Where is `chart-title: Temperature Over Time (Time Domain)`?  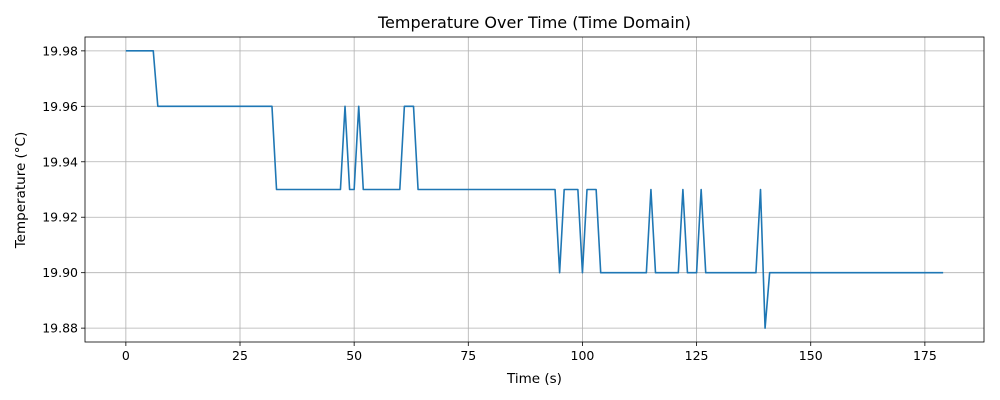 chart-title: Temperature Over Time (Time Domain) is located at coordinates (534, 22).